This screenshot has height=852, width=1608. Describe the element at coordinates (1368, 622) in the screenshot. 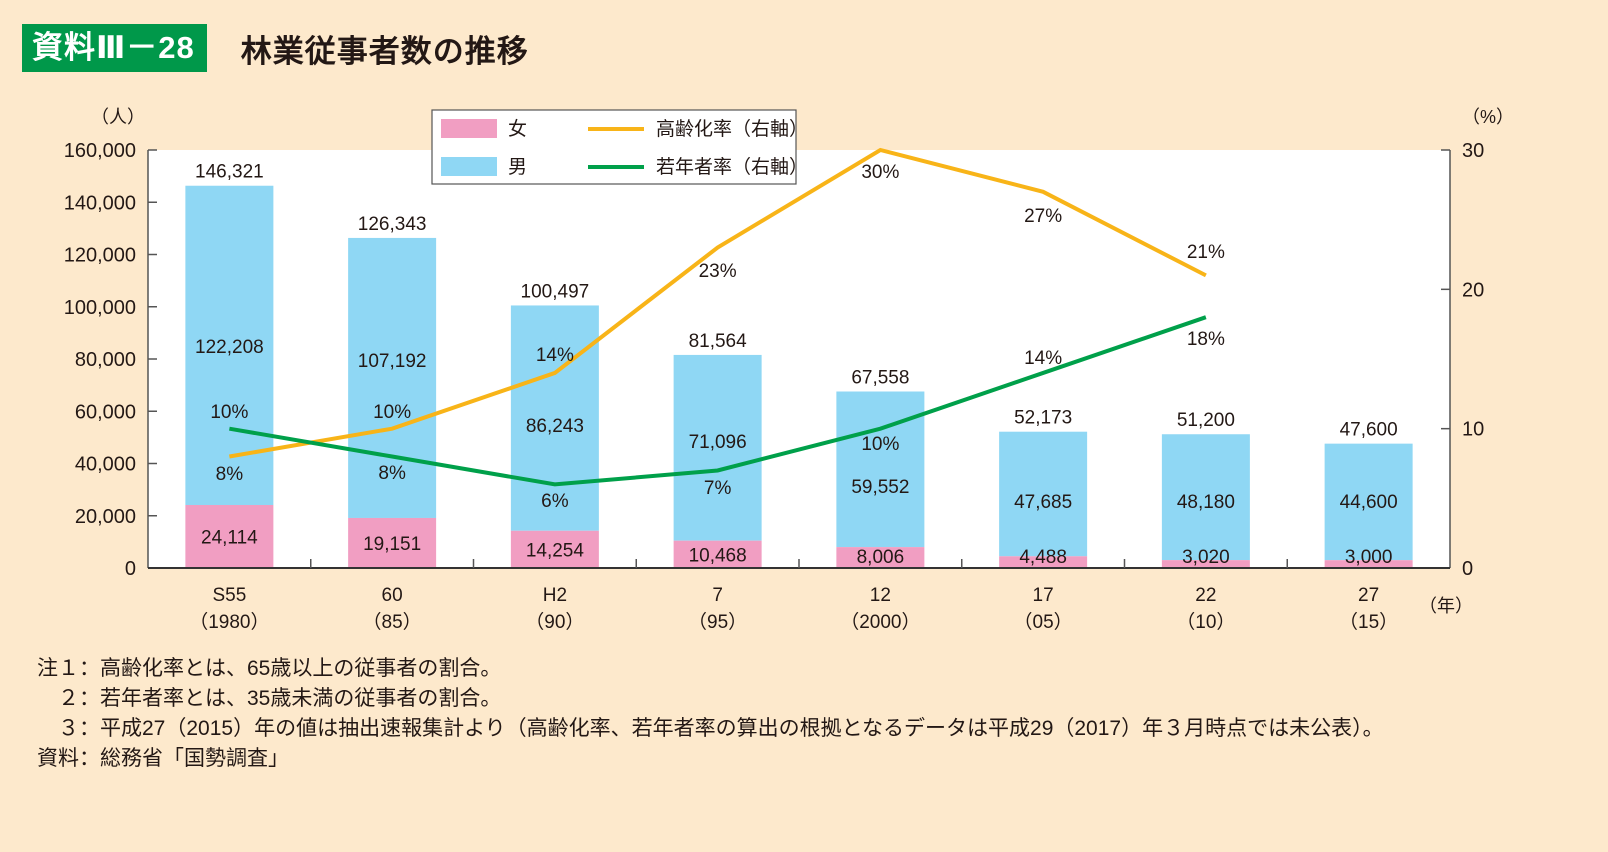

I see `x-tick-label-year: （15）` at that location.